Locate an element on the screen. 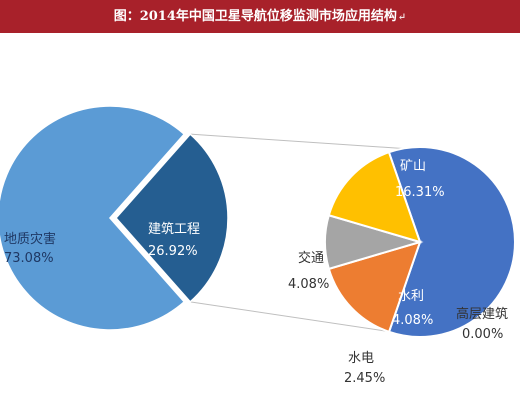 The height and width of the screenshot is (405, 520). connector-line-bottom is located at coordinates (301, 318).